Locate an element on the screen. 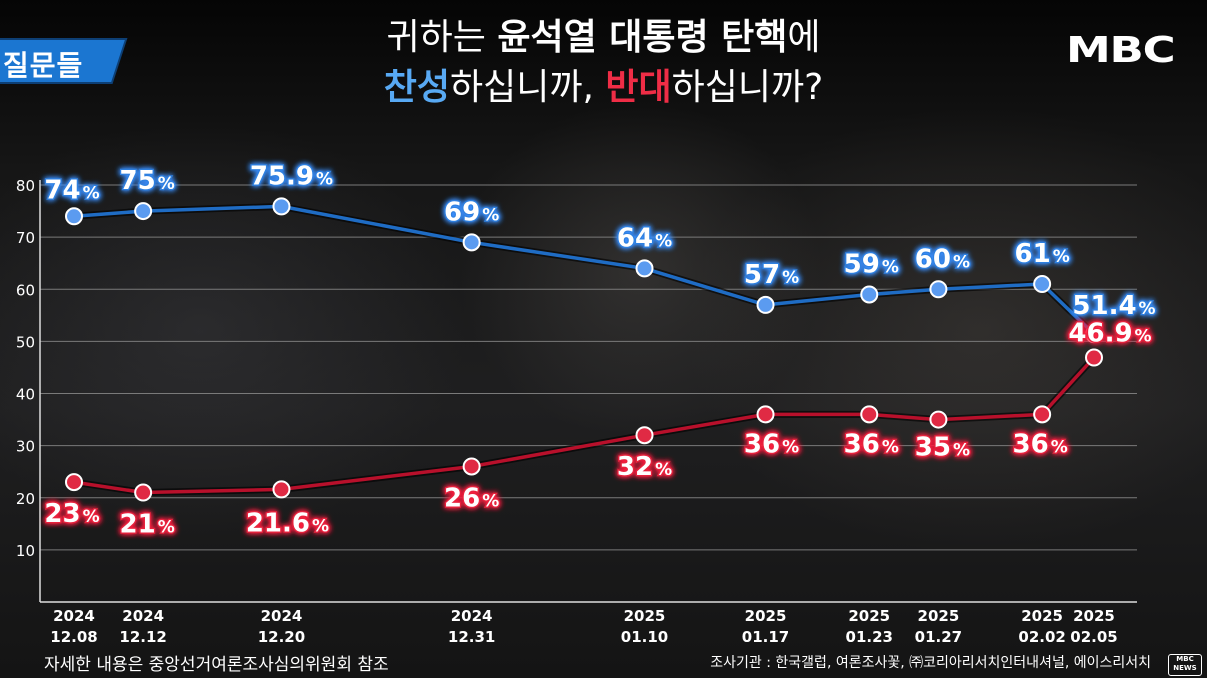  disagree-data-label: 21% is located at coordinates (147, 525).